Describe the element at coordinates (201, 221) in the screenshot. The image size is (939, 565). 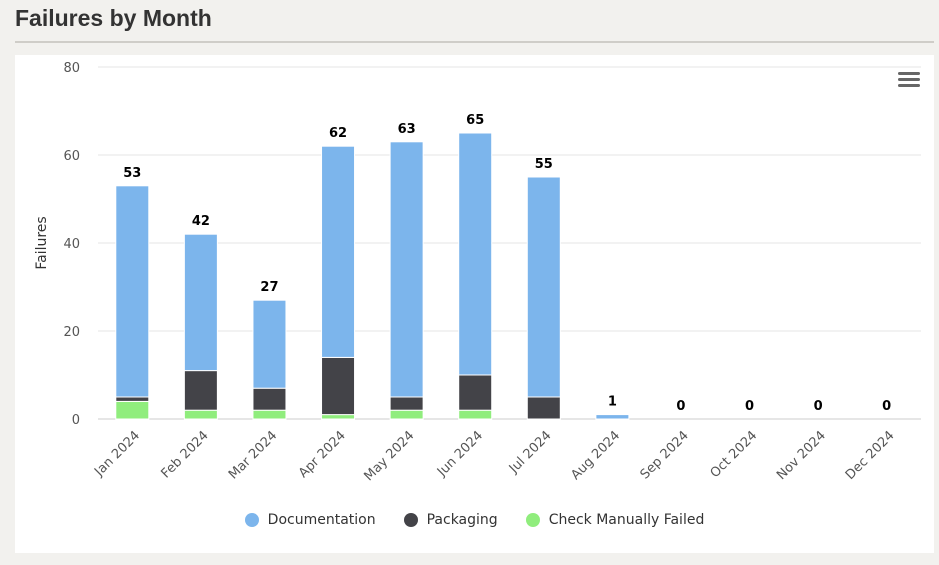
I see `bar-total-label: 42` at that location.